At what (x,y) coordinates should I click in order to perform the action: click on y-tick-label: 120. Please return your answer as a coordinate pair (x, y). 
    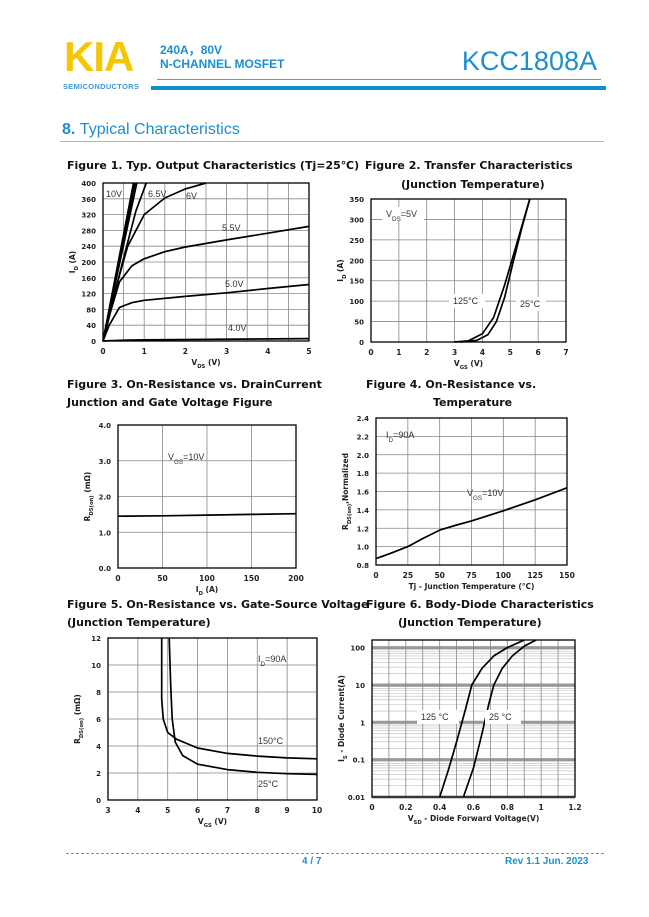
    Looking at the image, I should click on (88, 295).